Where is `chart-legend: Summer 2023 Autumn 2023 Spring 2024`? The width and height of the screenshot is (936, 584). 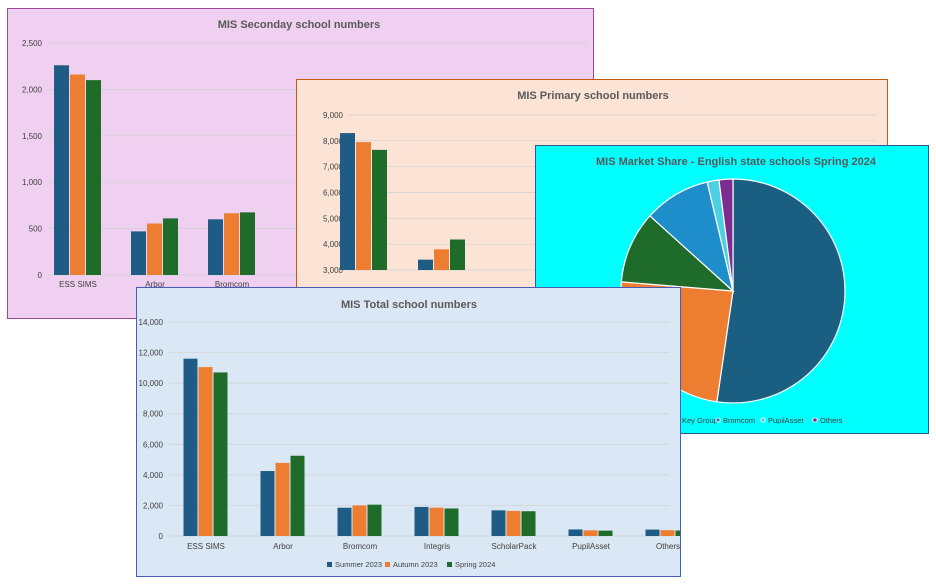 chart-legend: Summer 2023 Autumn 2023 Spring 2024 is located at coordinates (411, 564).